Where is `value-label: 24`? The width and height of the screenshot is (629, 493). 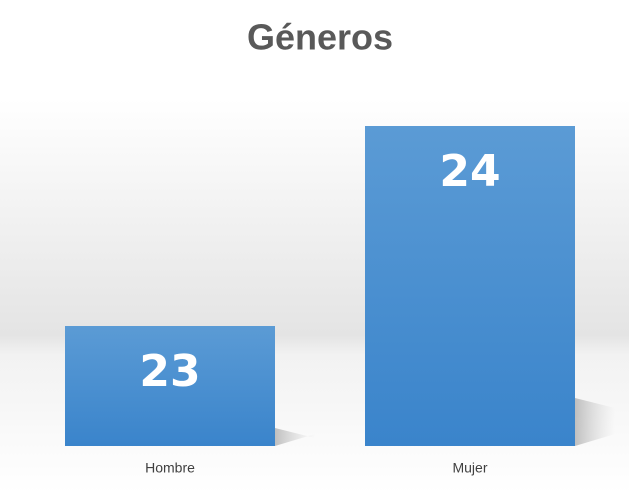
value-label: 24 is located at coordinates (469, 171).